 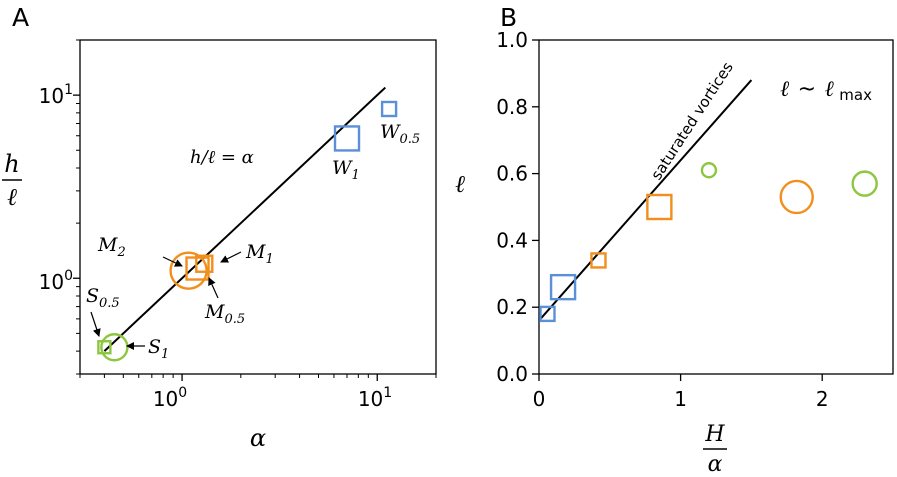 What do you see at coordinates (460, 184) in the screenshot?
I see `panel-b-ylabel: ℓ` at bounding box center [460, 184].